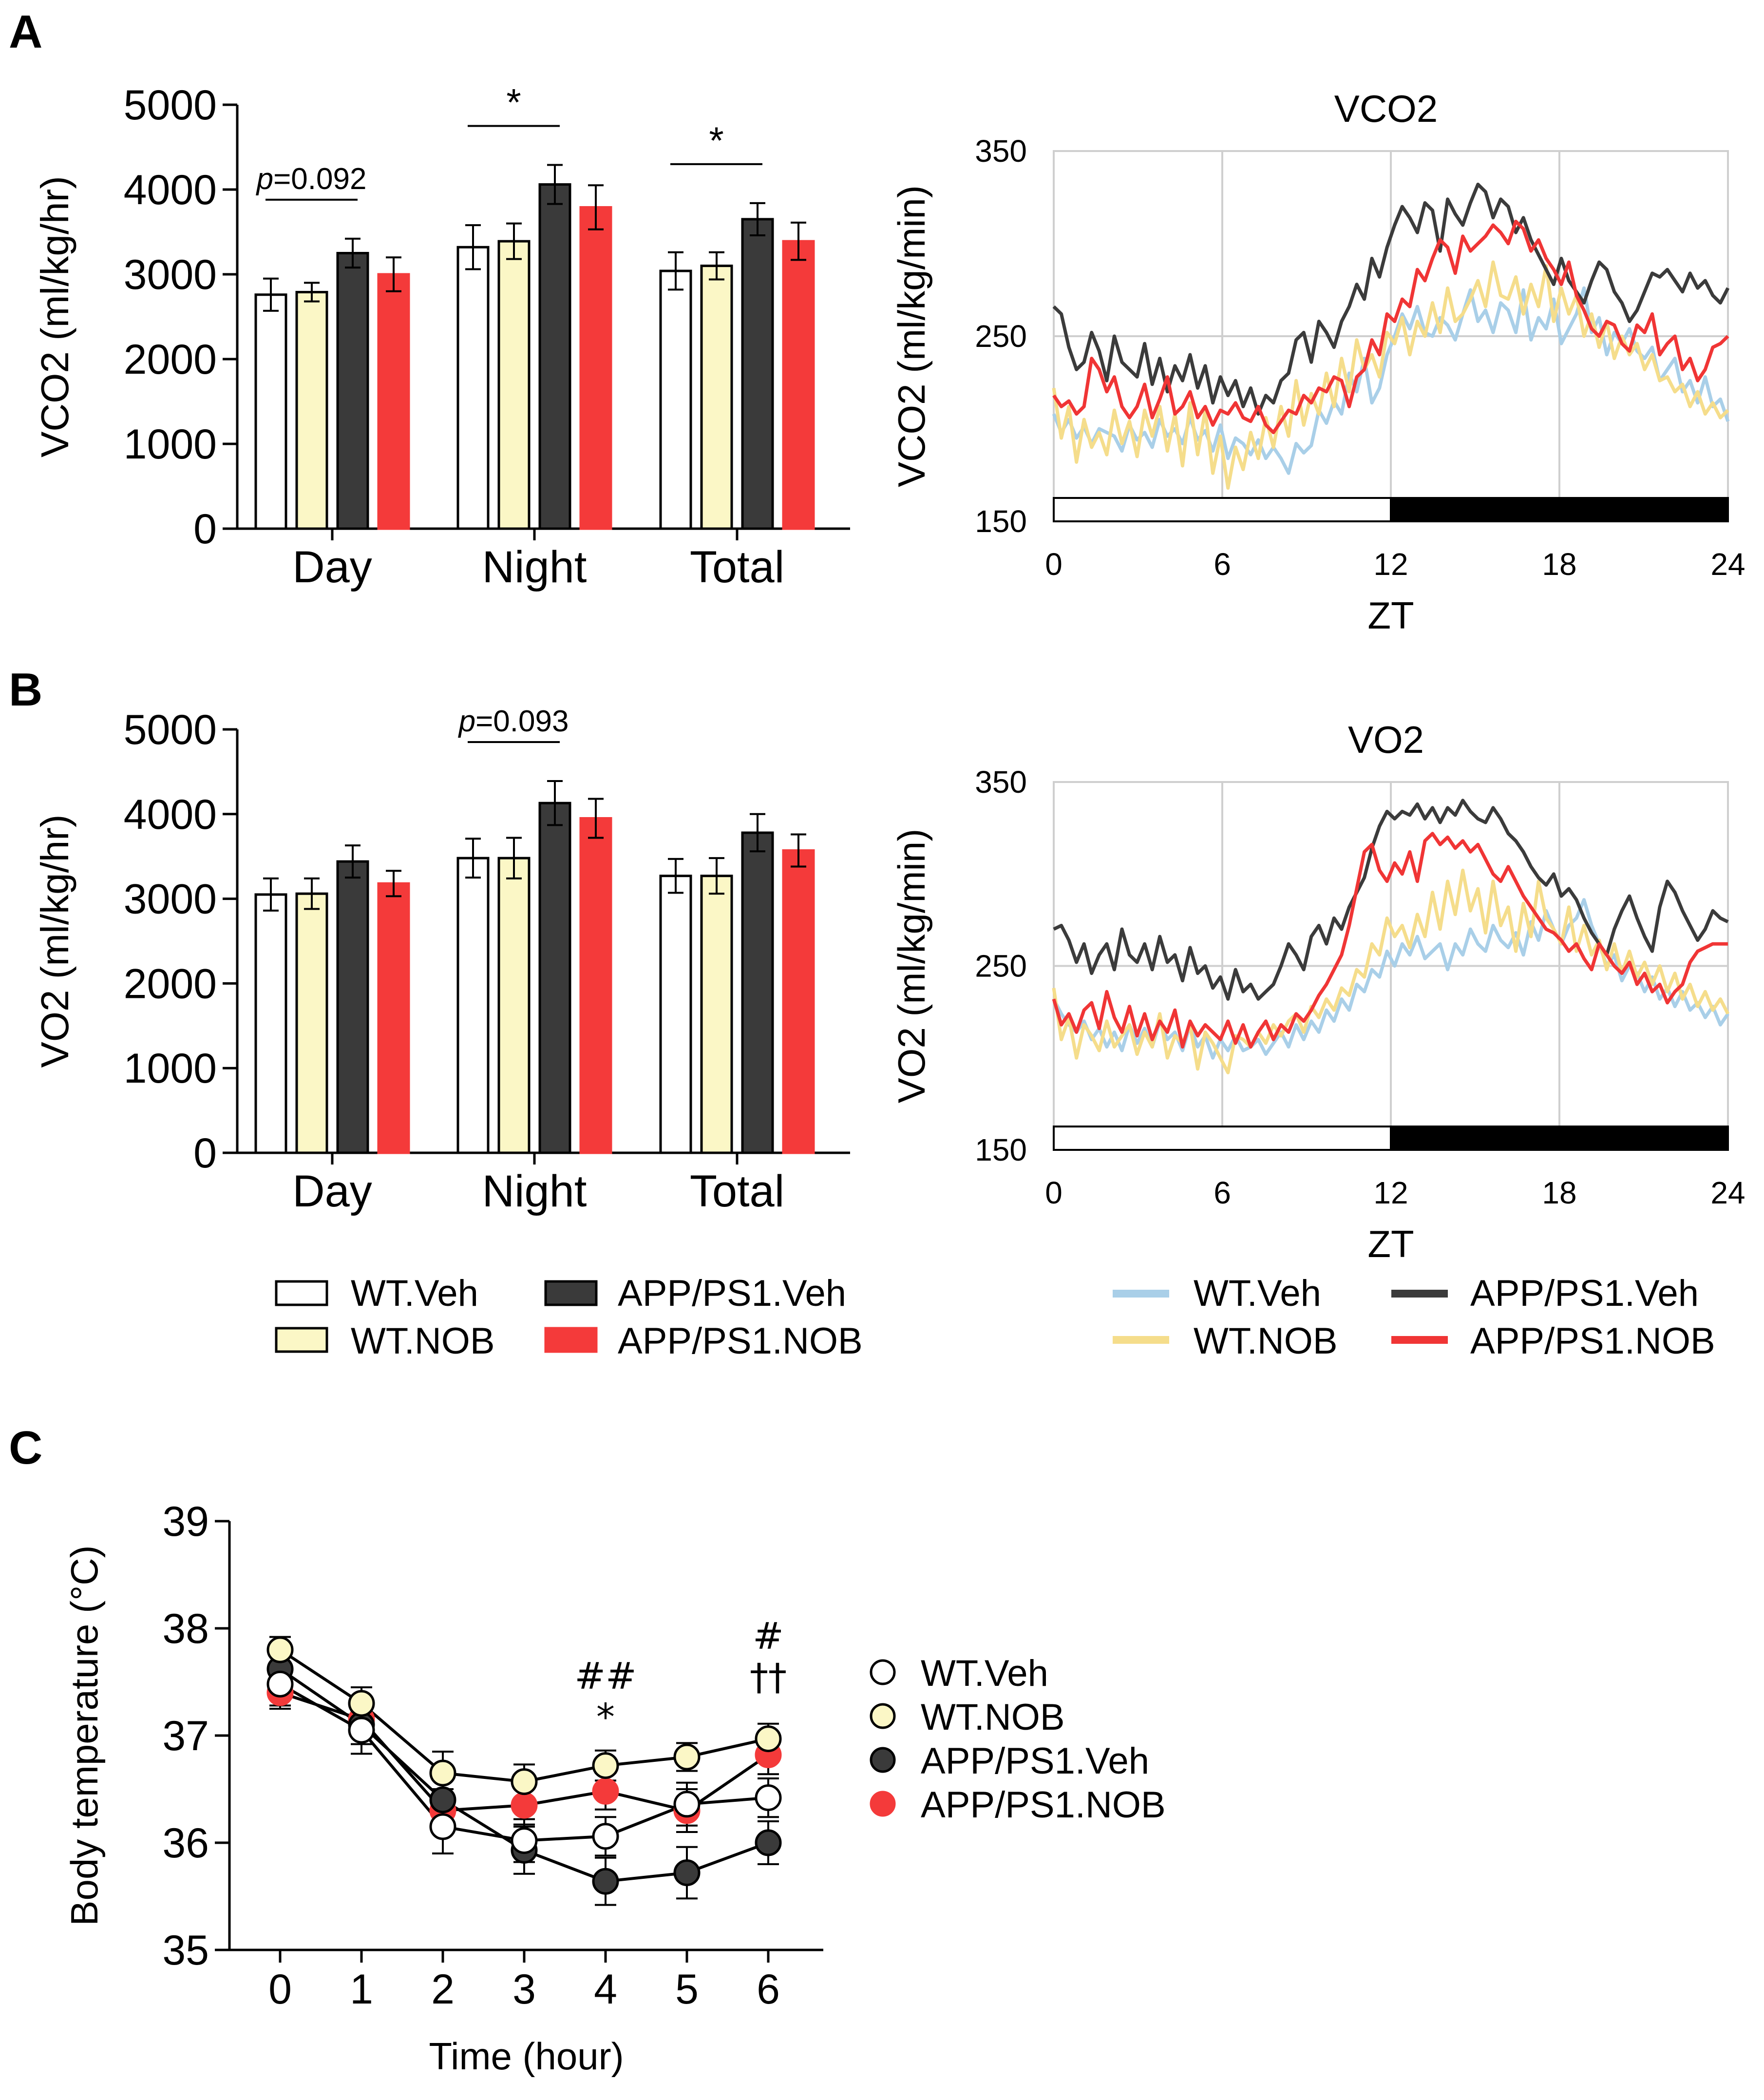 The height and width of the screenshot is (2100, 1764). I want to click on significance-label: #, so click(768, 1636).